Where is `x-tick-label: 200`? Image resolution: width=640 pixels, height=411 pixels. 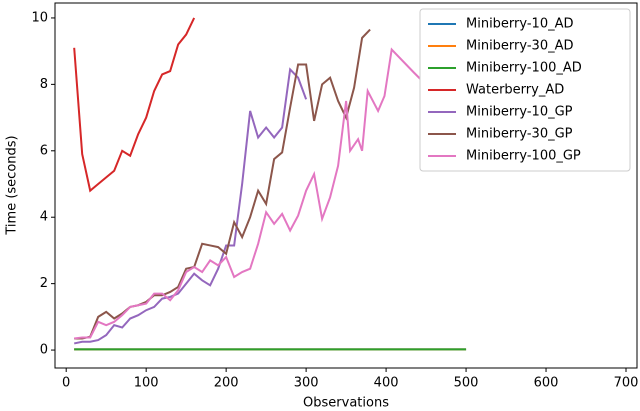 x-tick-label: 200 is located at coordinates (226, 383).